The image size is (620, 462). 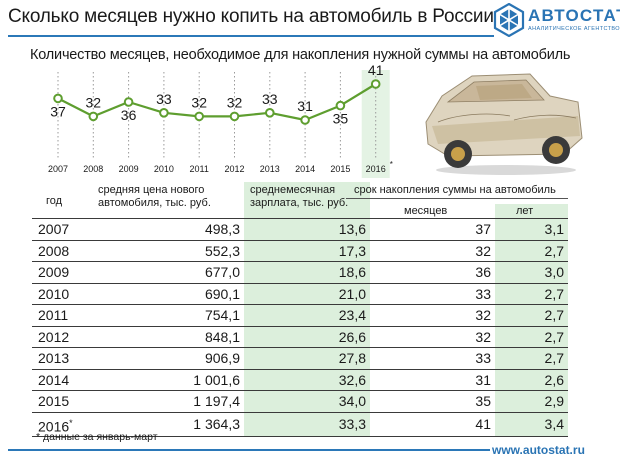 I want to click on cell-salary-value: 33,3, so click(x=352, y=424).